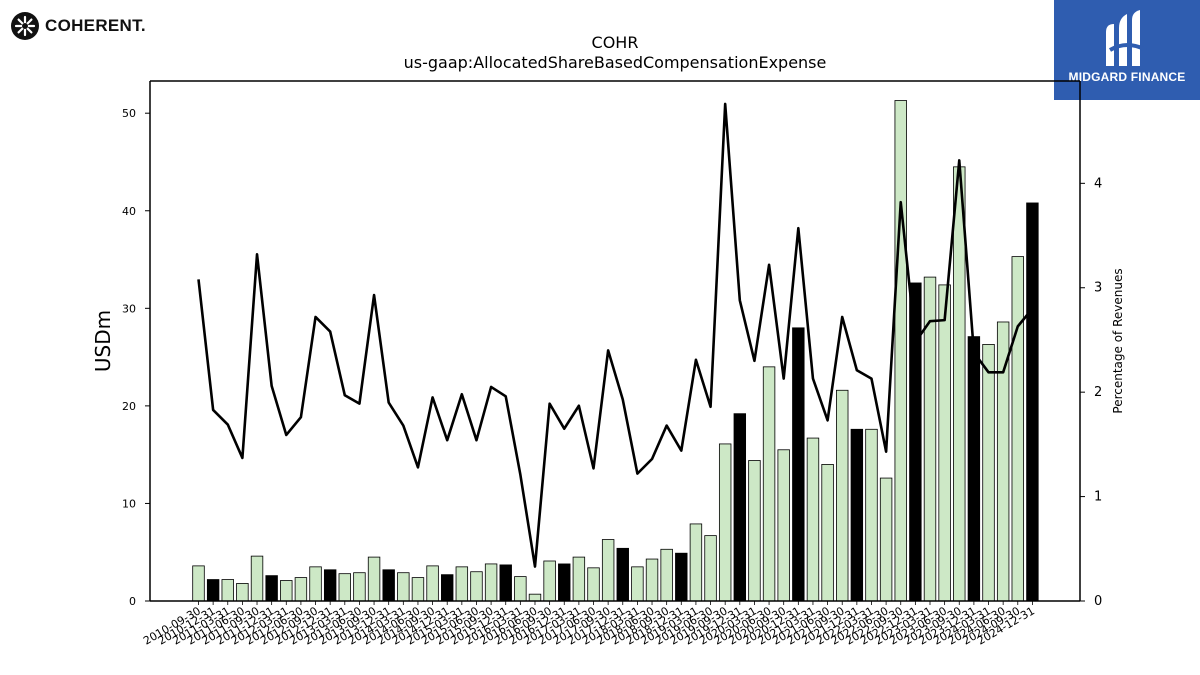  Describe the element at coordinates (129, 503) in the screenshot. I see `y-tick-label: 10` at that location.